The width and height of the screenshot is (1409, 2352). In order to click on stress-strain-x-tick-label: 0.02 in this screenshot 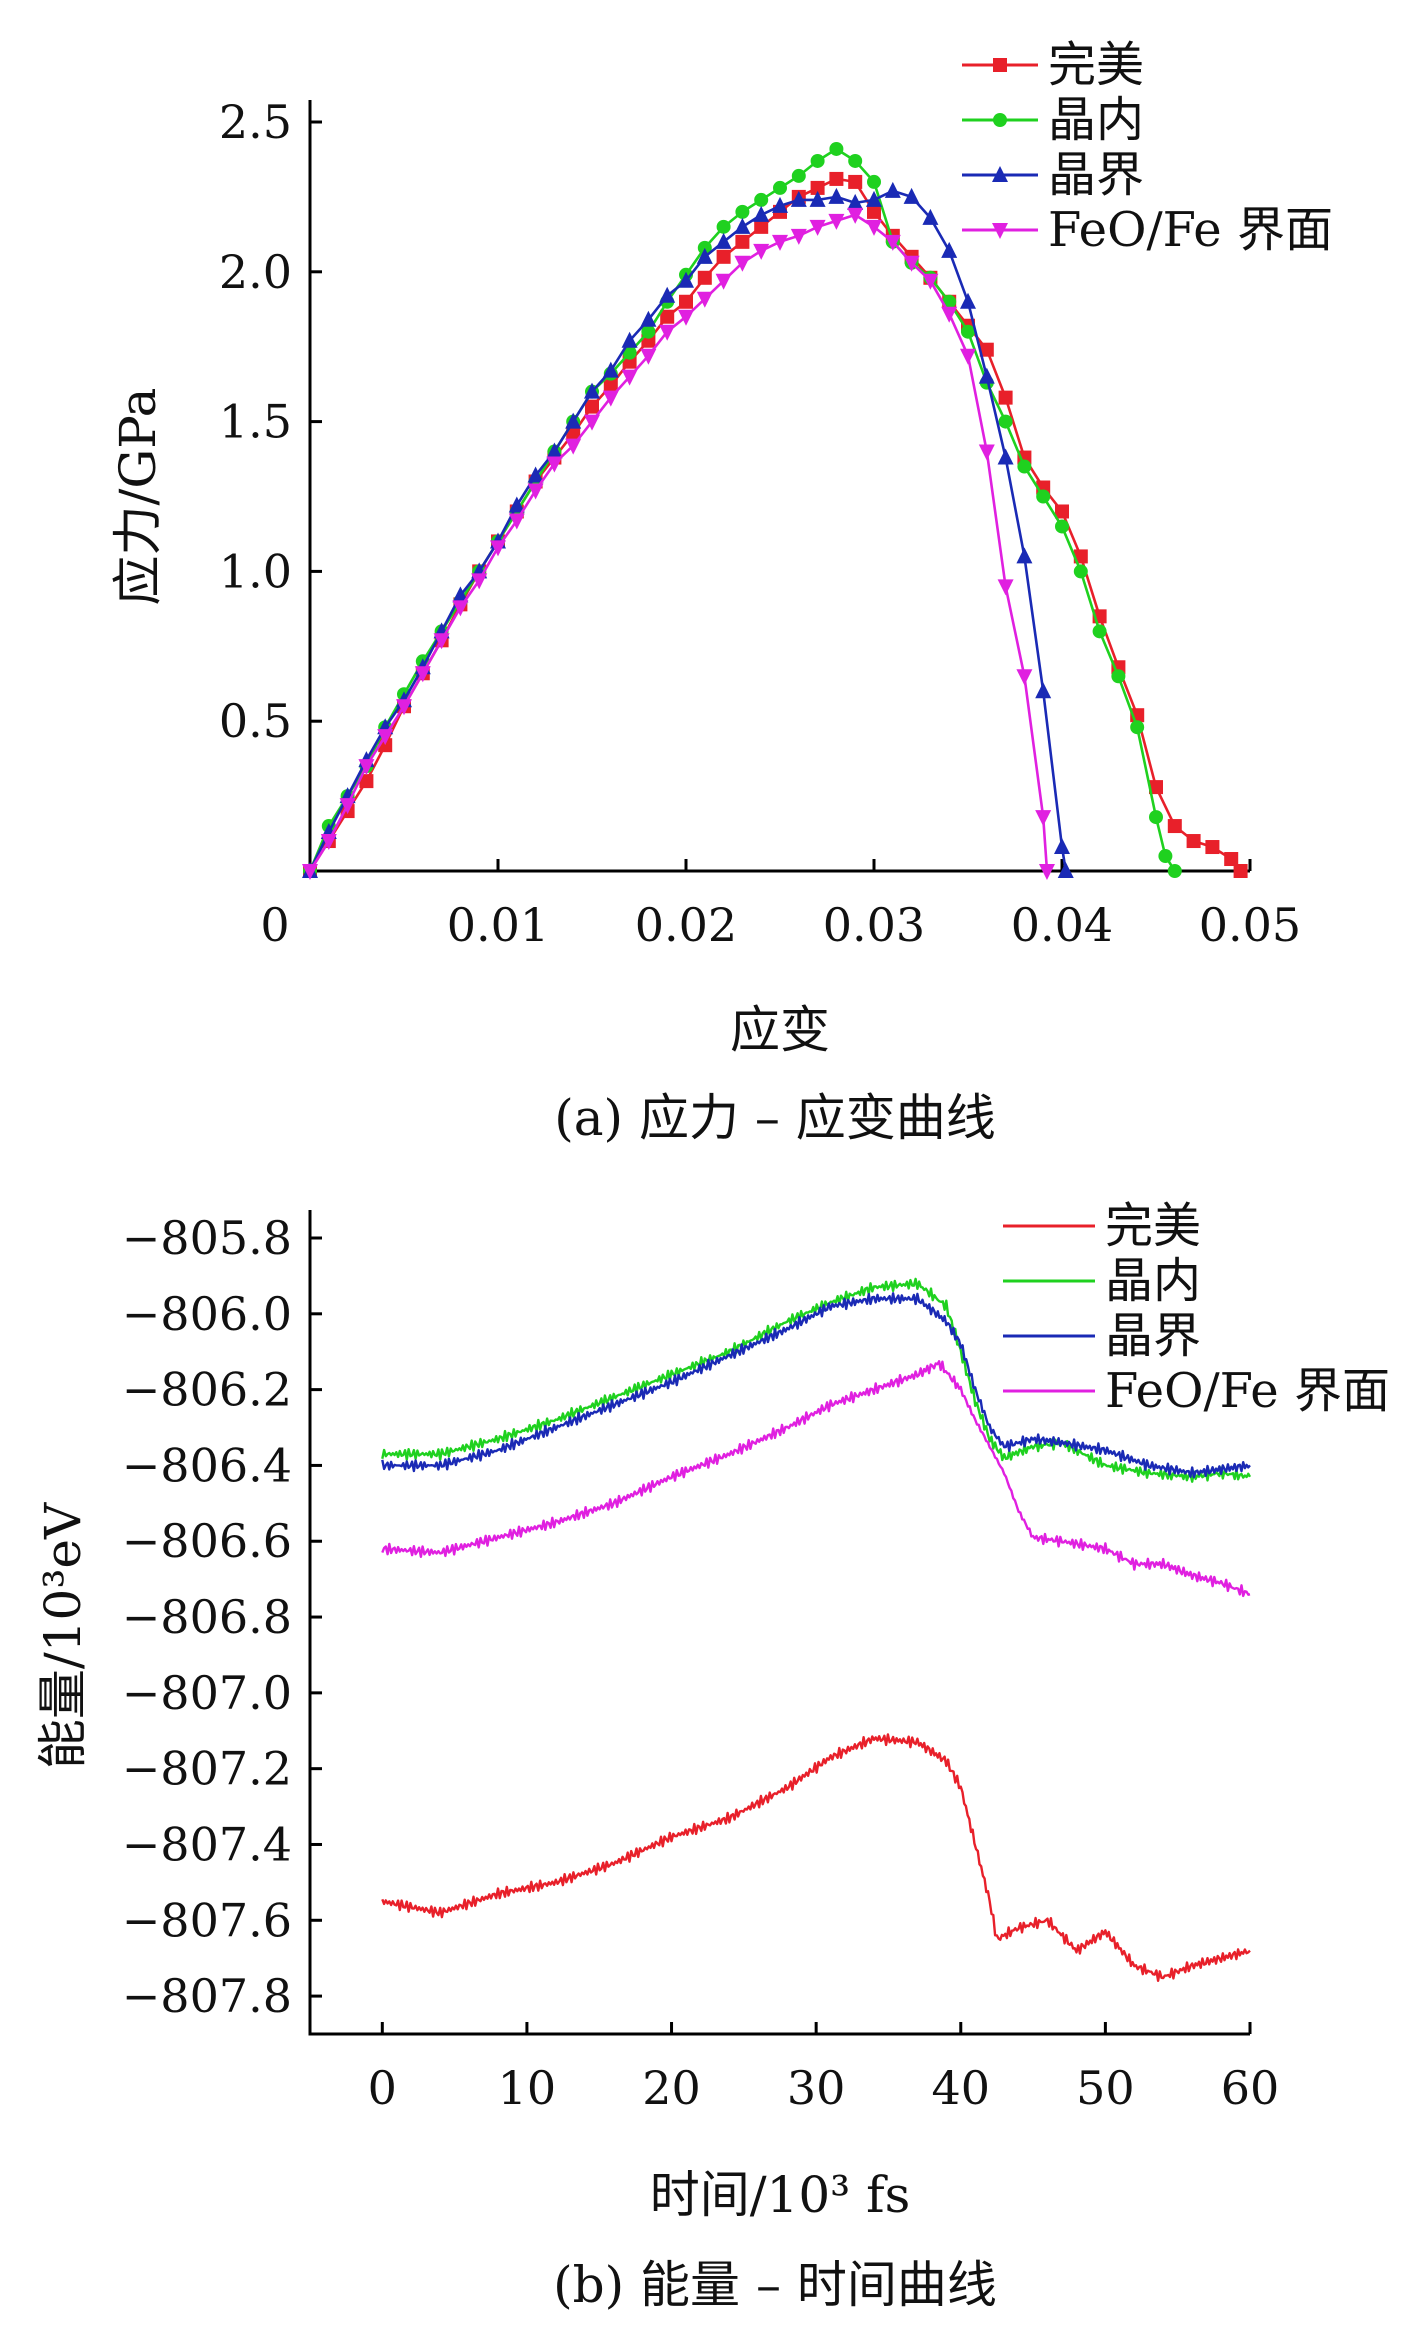, I will do `click(686, 925)`.